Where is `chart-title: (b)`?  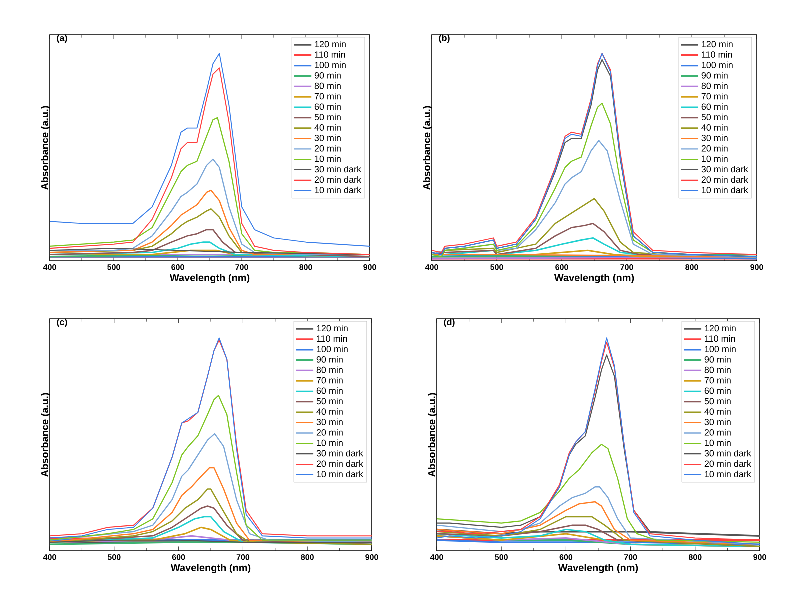
chart-title: (b) is located at coordinates (444, 39).